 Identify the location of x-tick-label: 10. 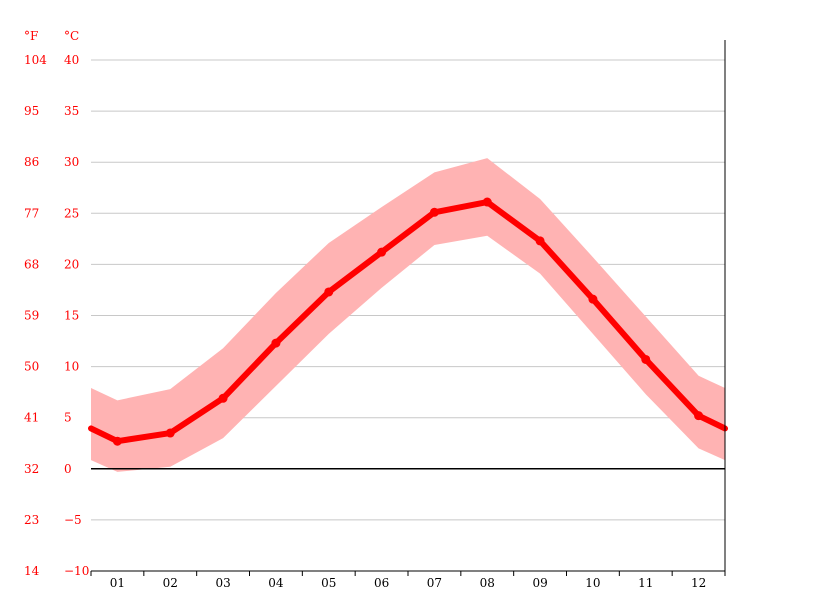
(592, 583).